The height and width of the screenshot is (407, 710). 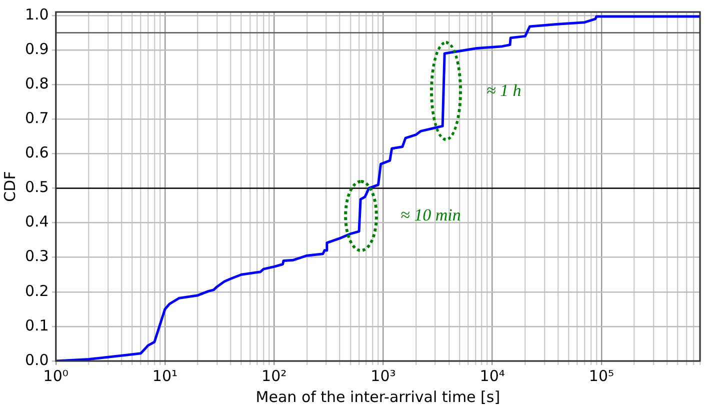 I want to click on x-tick-label: 10¹, so click(x=165, y=375).